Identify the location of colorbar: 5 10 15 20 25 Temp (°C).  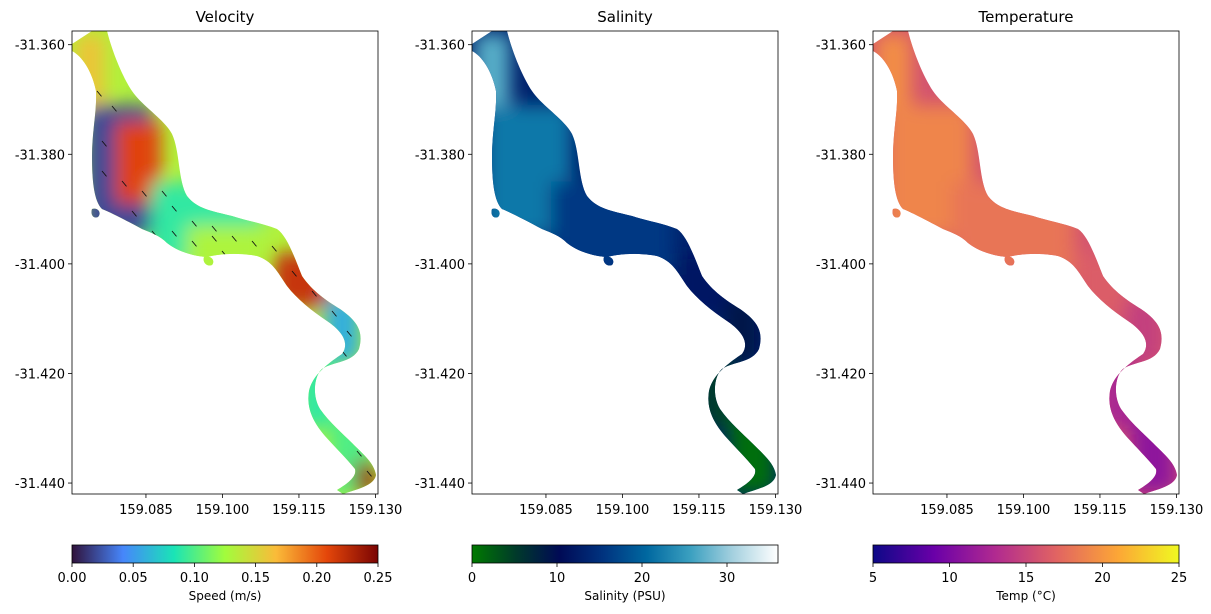
(1028, 573).